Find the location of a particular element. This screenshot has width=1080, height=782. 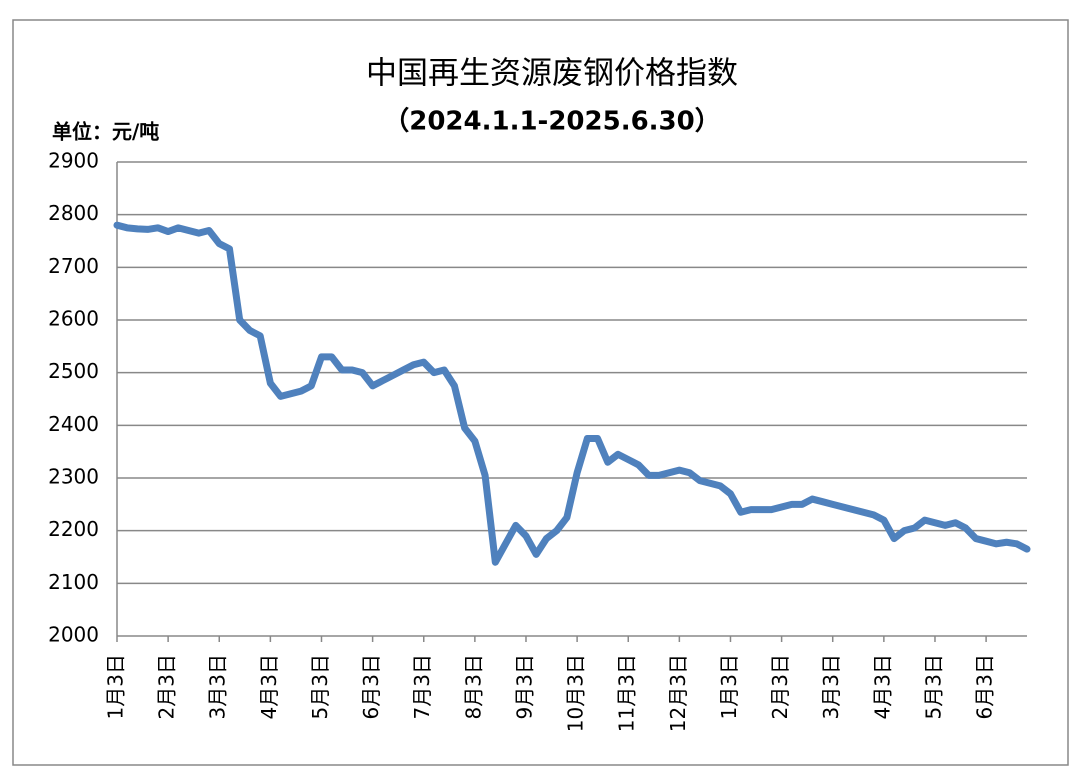

y-tick-label: 2800 is located at coordinates (73, 213).